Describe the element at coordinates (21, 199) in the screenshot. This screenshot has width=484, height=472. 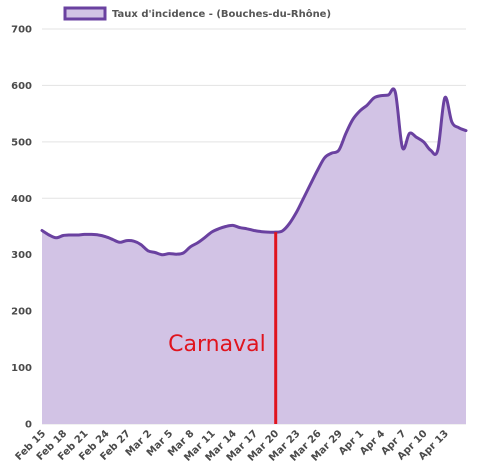
I see `y-tick-label: 400` at that location.